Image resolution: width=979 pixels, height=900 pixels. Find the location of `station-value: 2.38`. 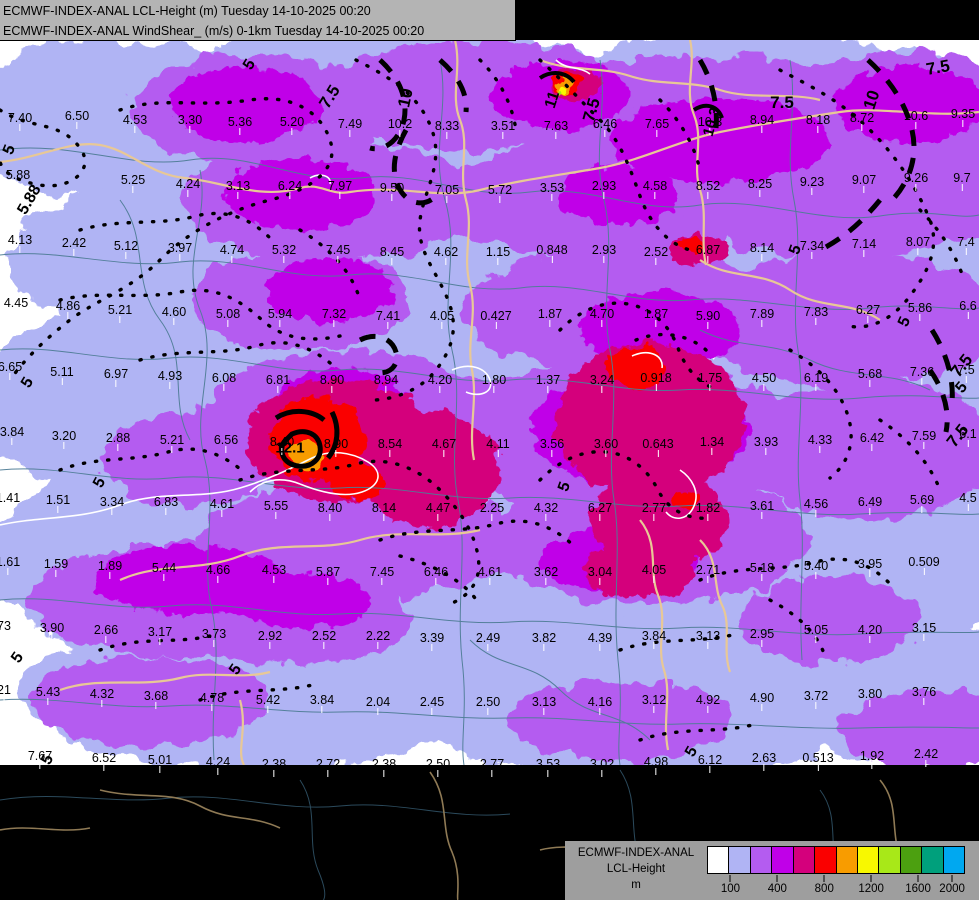

station-value: 2.38 is located at coordinates (384, 764).